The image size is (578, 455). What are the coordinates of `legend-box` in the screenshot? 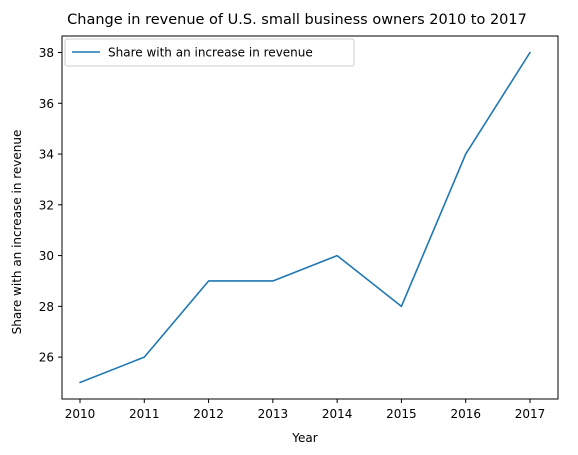 It's located at (209, 52).